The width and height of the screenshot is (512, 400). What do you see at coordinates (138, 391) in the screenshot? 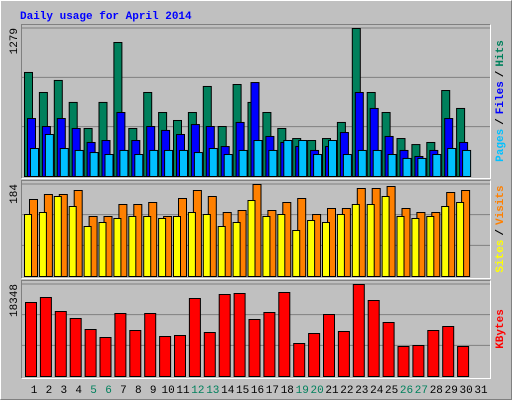
I see `x-tick-label: 8` at bounding box center [138, 391].